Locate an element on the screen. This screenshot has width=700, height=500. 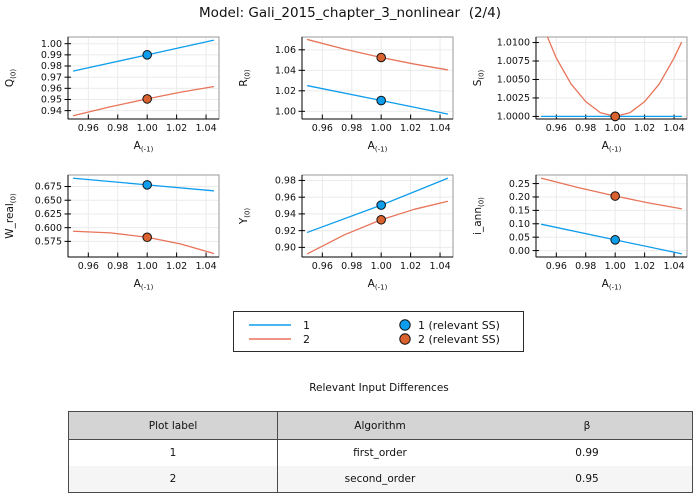
y-tick-label: 0.96 is located at coordinates (51, 89).